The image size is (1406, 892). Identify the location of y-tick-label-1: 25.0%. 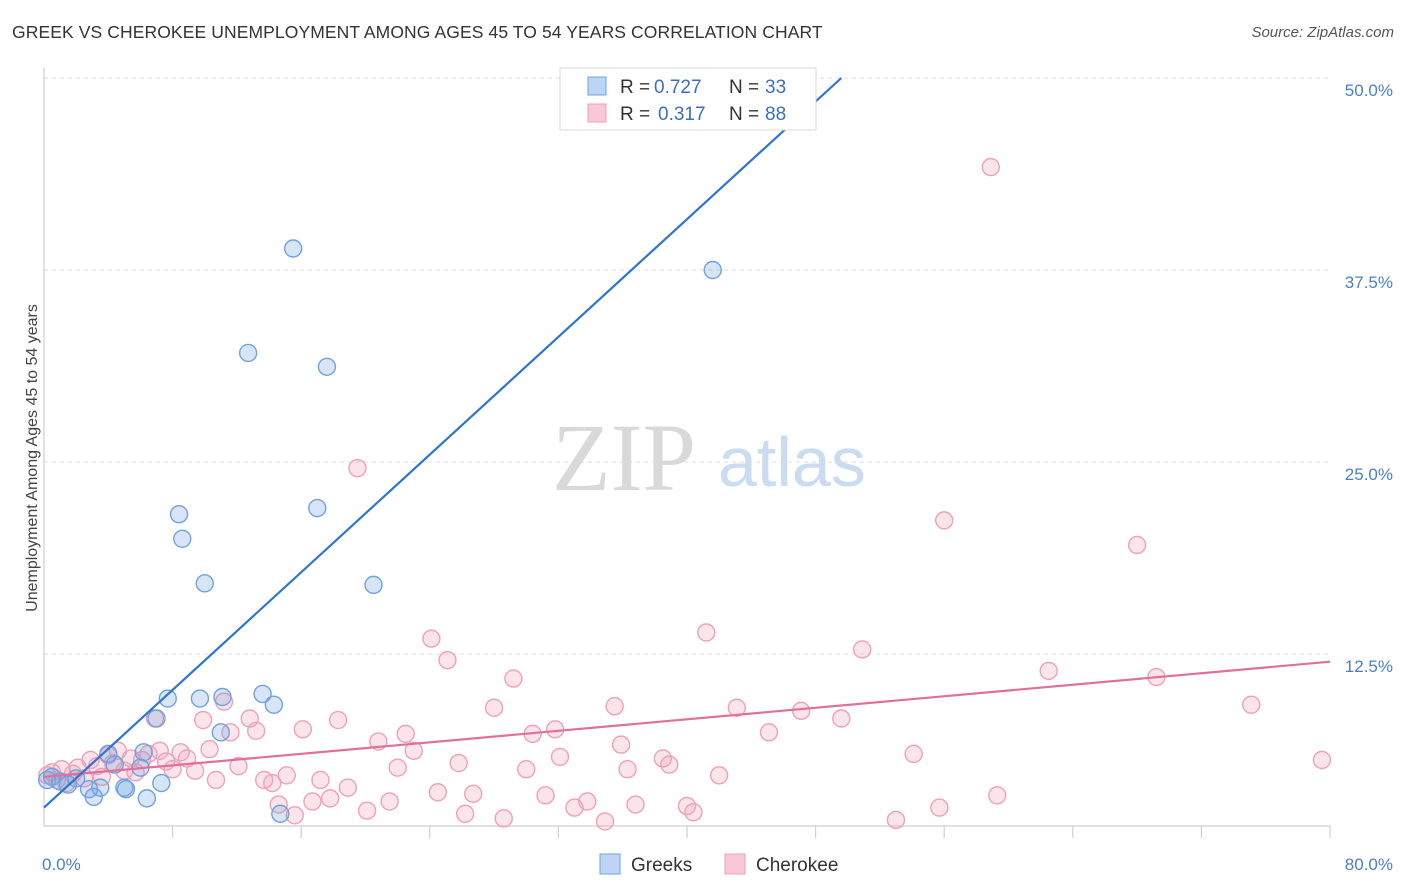
(1369, 474).